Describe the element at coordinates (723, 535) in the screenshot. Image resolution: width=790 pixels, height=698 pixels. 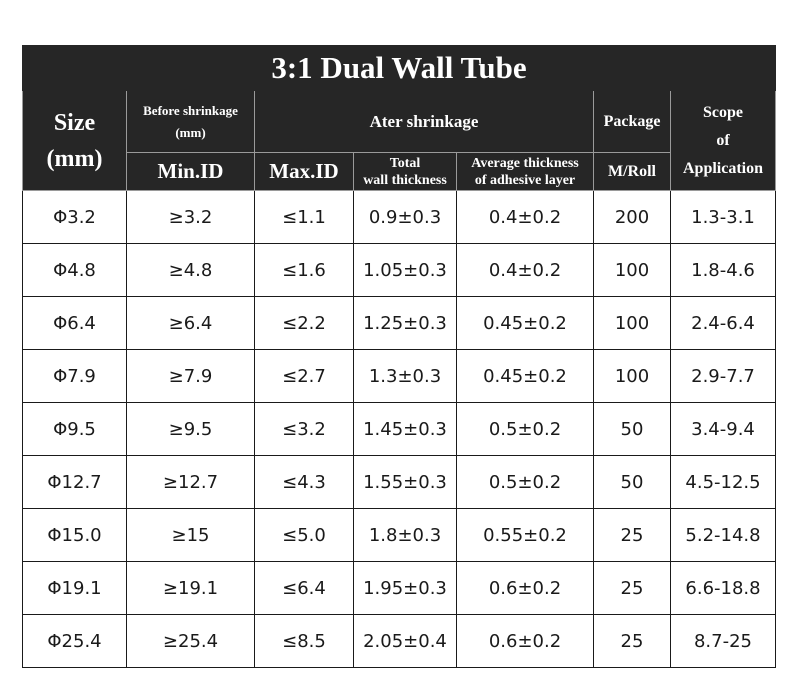
I see `scope-cell: 5.2-14.8` at that location.